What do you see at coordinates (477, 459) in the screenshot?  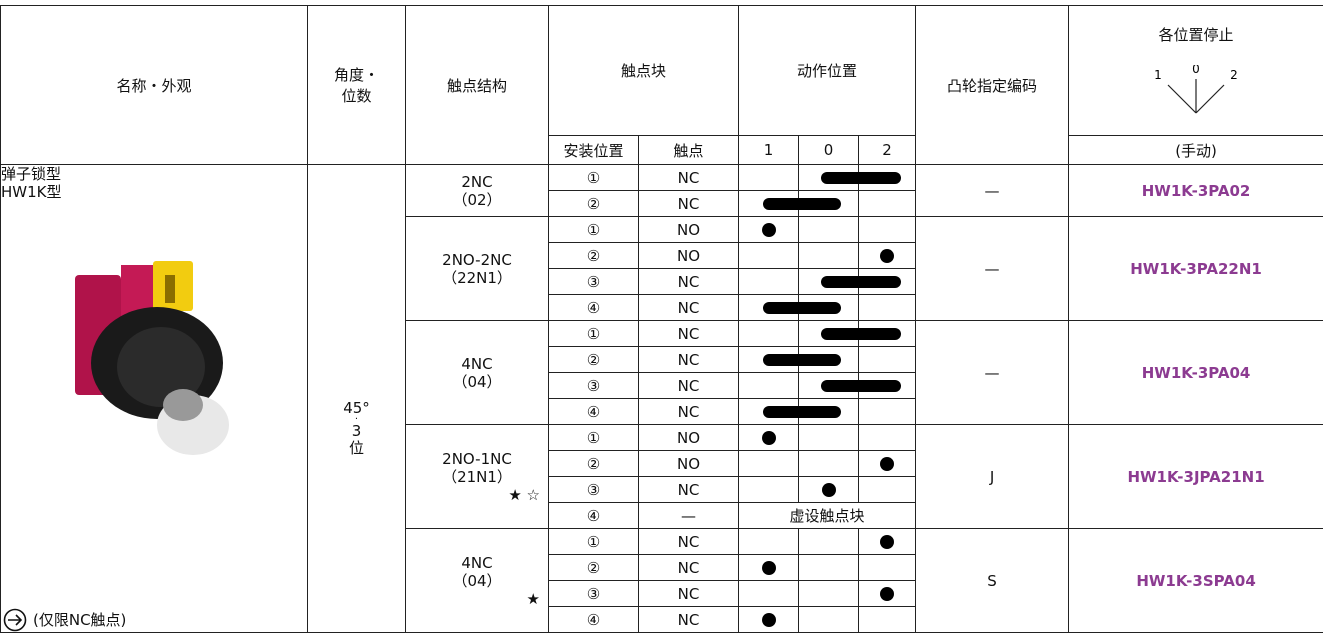 I see `structure-name: 2NO-1NC` at bounding box center [477, 459].